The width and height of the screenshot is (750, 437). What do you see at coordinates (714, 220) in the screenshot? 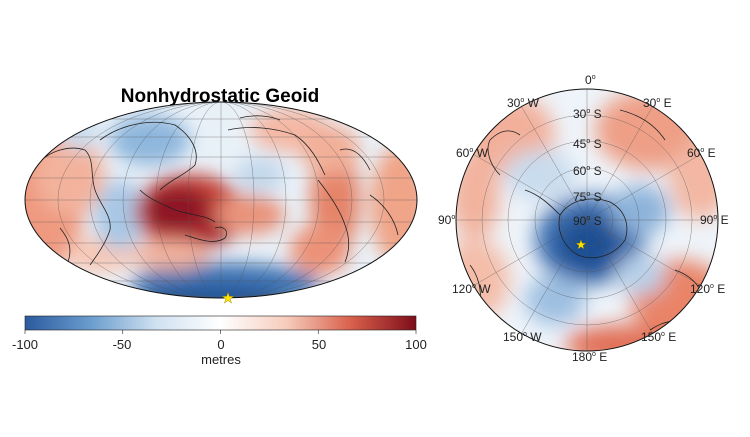
I see `meridian-label: 90o E` at bounding box center [714, 220].